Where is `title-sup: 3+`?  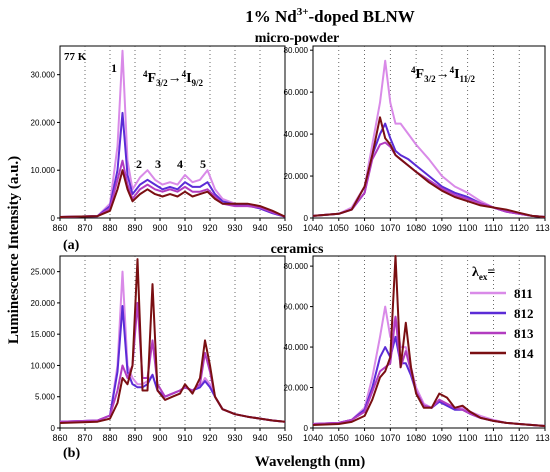
title-sup: 3+ is located at coordinates (303, 12).